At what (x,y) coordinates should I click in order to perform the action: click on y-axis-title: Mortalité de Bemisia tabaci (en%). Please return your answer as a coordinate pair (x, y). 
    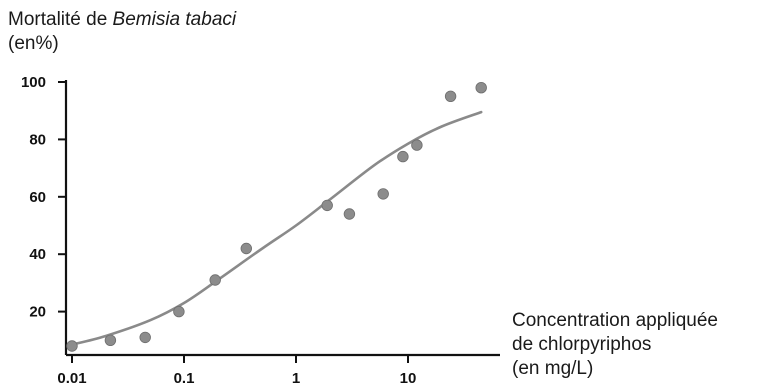
    Looking at the image, I should click on (122, 32).